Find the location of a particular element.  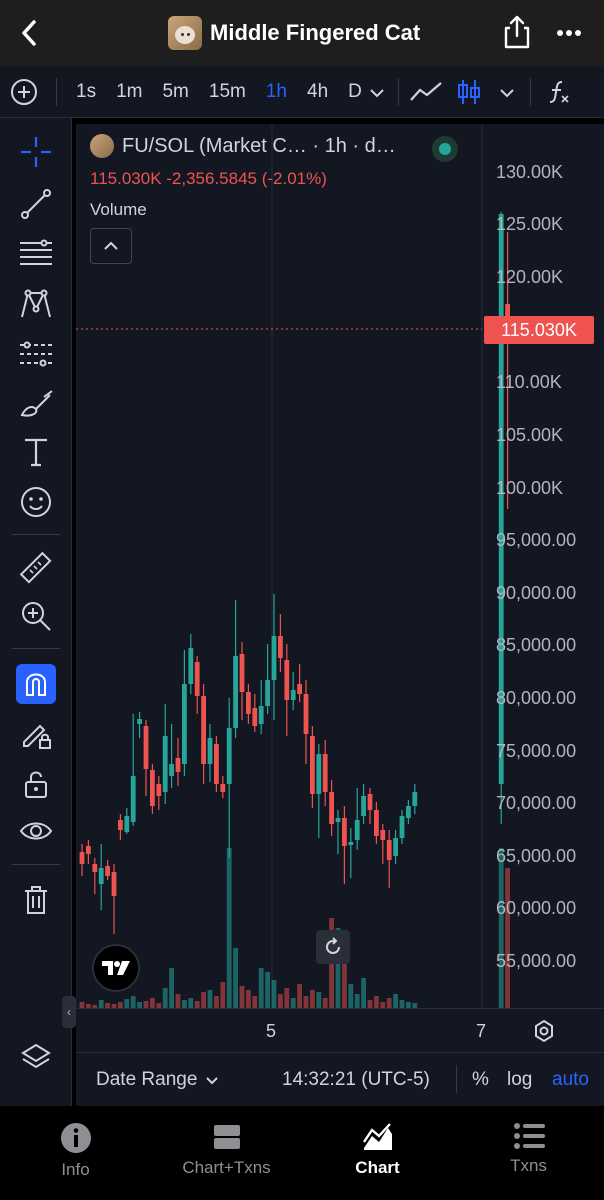

visibility-tool is located at coordinates (36, 832).